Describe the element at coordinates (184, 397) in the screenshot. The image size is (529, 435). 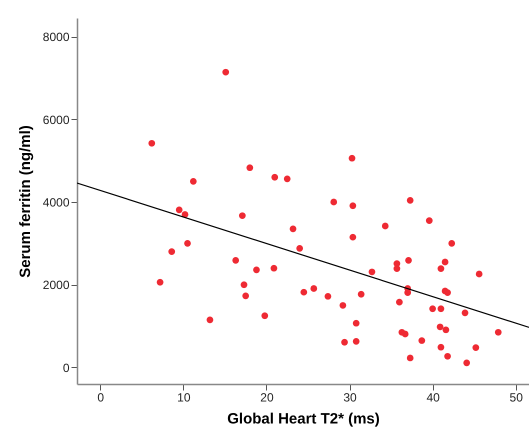
I see `x-tick-label: 10` at that location.